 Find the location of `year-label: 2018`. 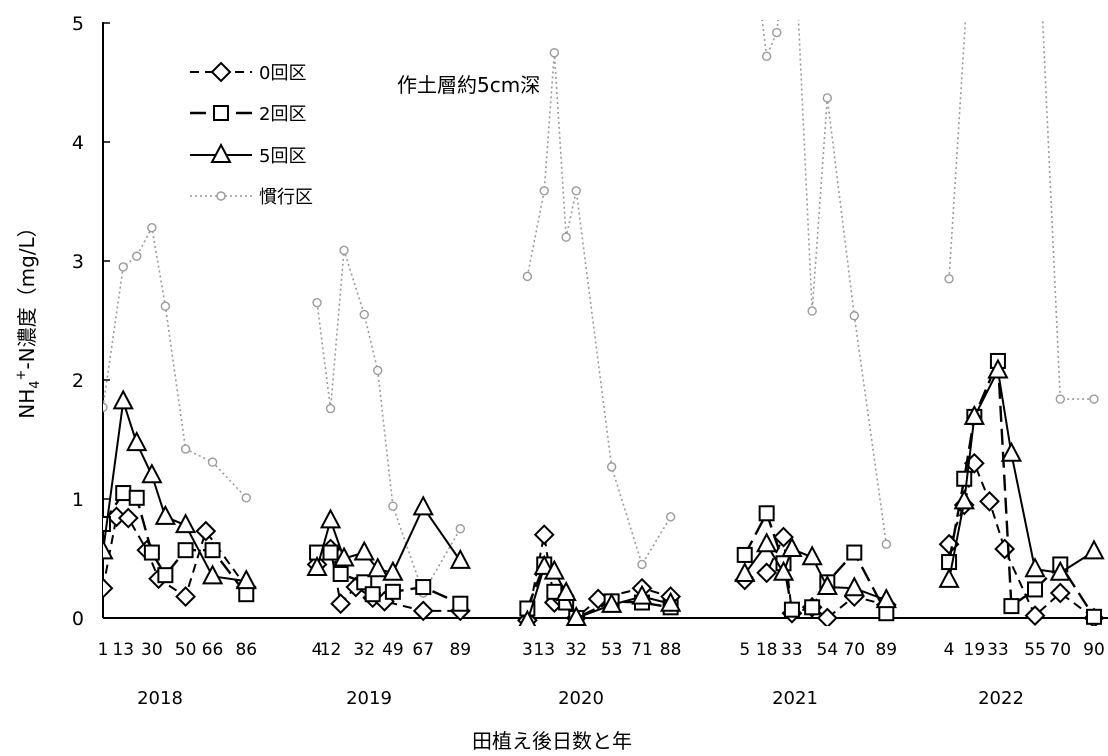

year-label: 2018 is located at coordinates (160, 698).